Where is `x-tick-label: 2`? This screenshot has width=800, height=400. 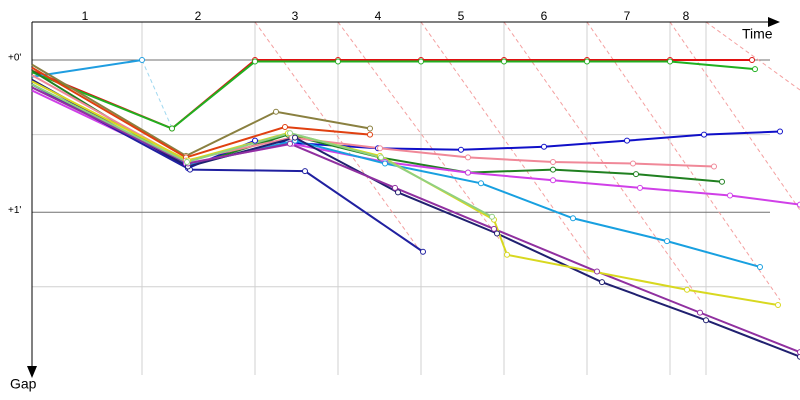
x-tick-label: 2 is located at coordinates (198, 16).